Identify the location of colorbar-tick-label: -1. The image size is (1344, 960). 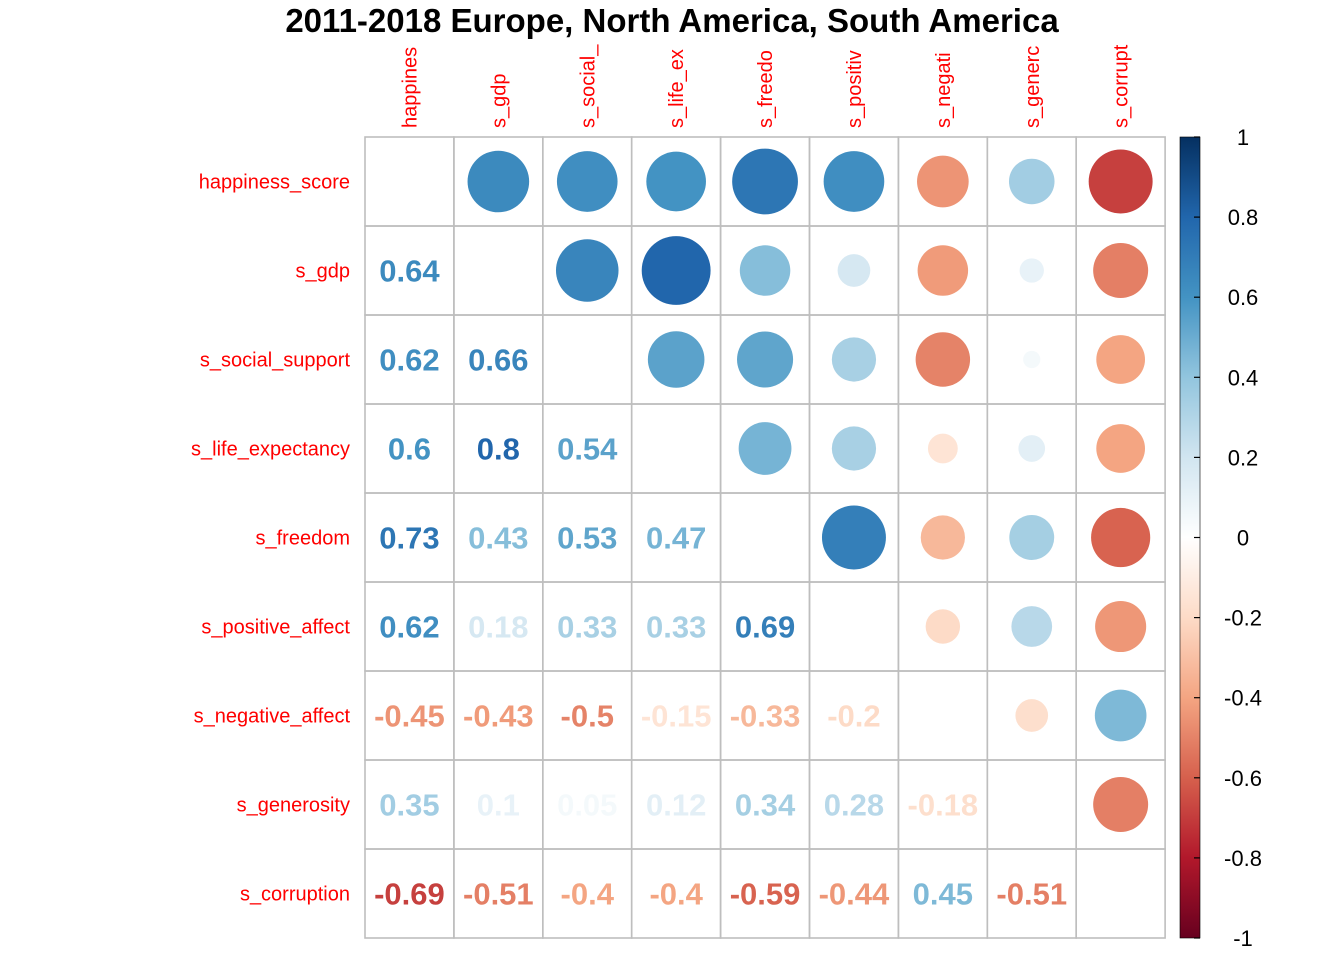
(1243, 938).